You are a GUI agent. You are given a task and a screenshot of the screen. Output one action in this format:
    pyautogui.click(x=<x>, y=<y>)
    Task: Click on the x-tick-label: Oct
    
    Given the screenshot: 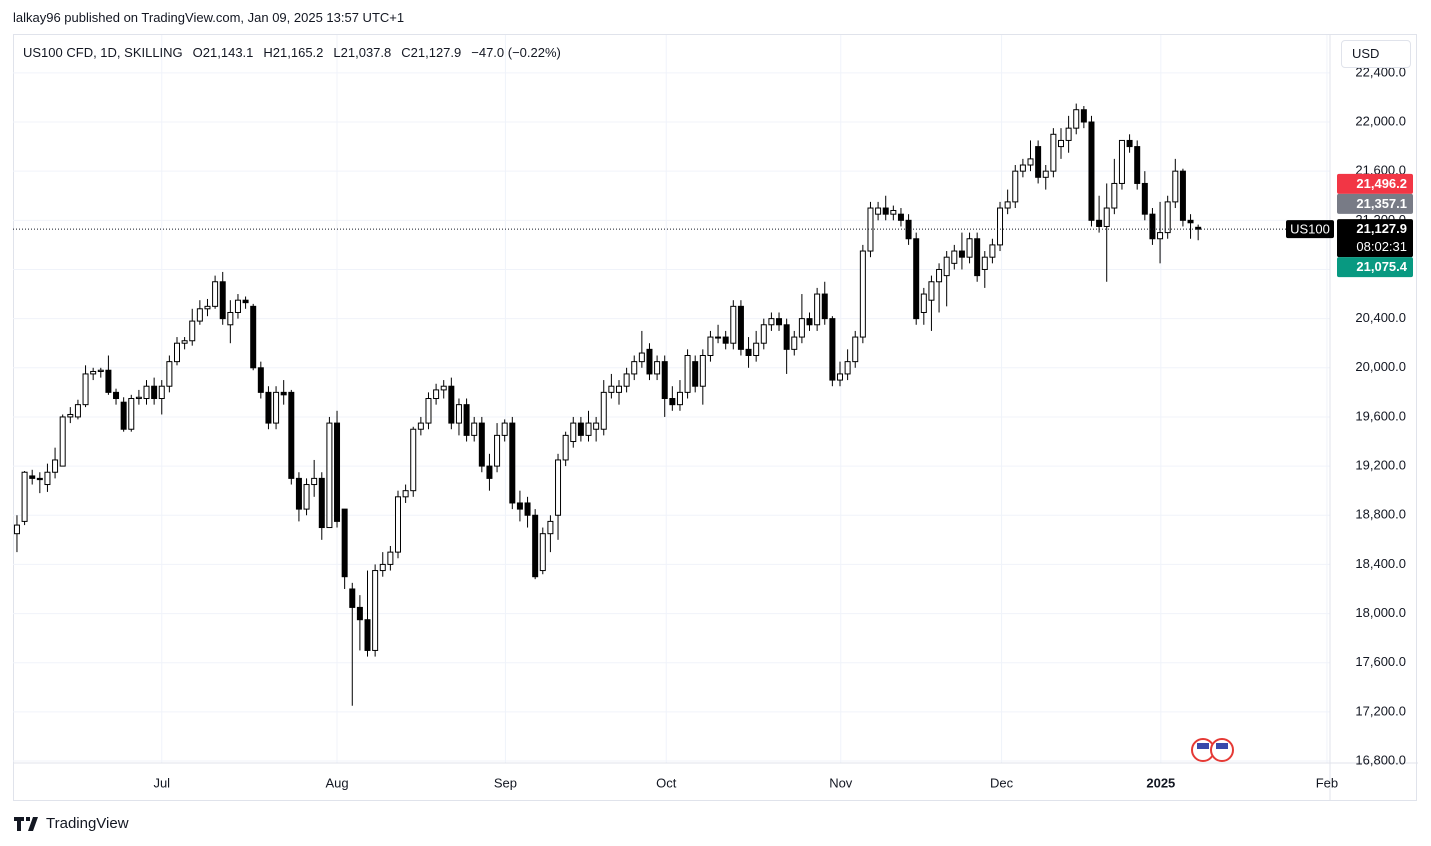 What is the action you would take?
    pyautogui.click(x=666, y=782)
    